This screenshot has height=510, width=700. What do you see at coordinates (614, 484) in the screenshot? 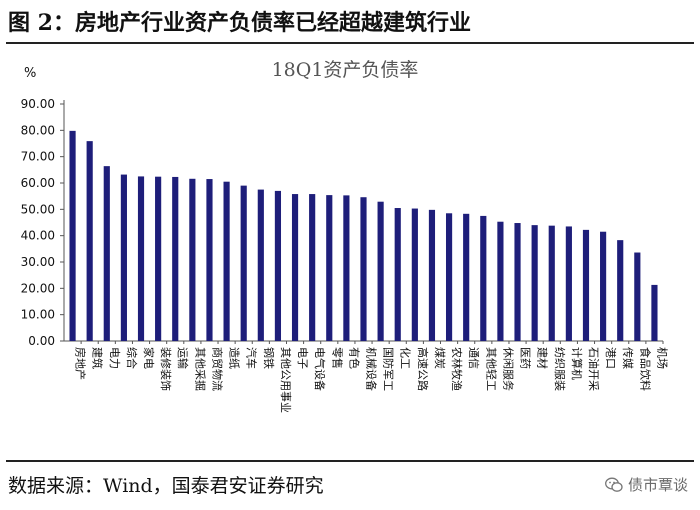
I see `wechat-icon` at bounding box center [614, 484].